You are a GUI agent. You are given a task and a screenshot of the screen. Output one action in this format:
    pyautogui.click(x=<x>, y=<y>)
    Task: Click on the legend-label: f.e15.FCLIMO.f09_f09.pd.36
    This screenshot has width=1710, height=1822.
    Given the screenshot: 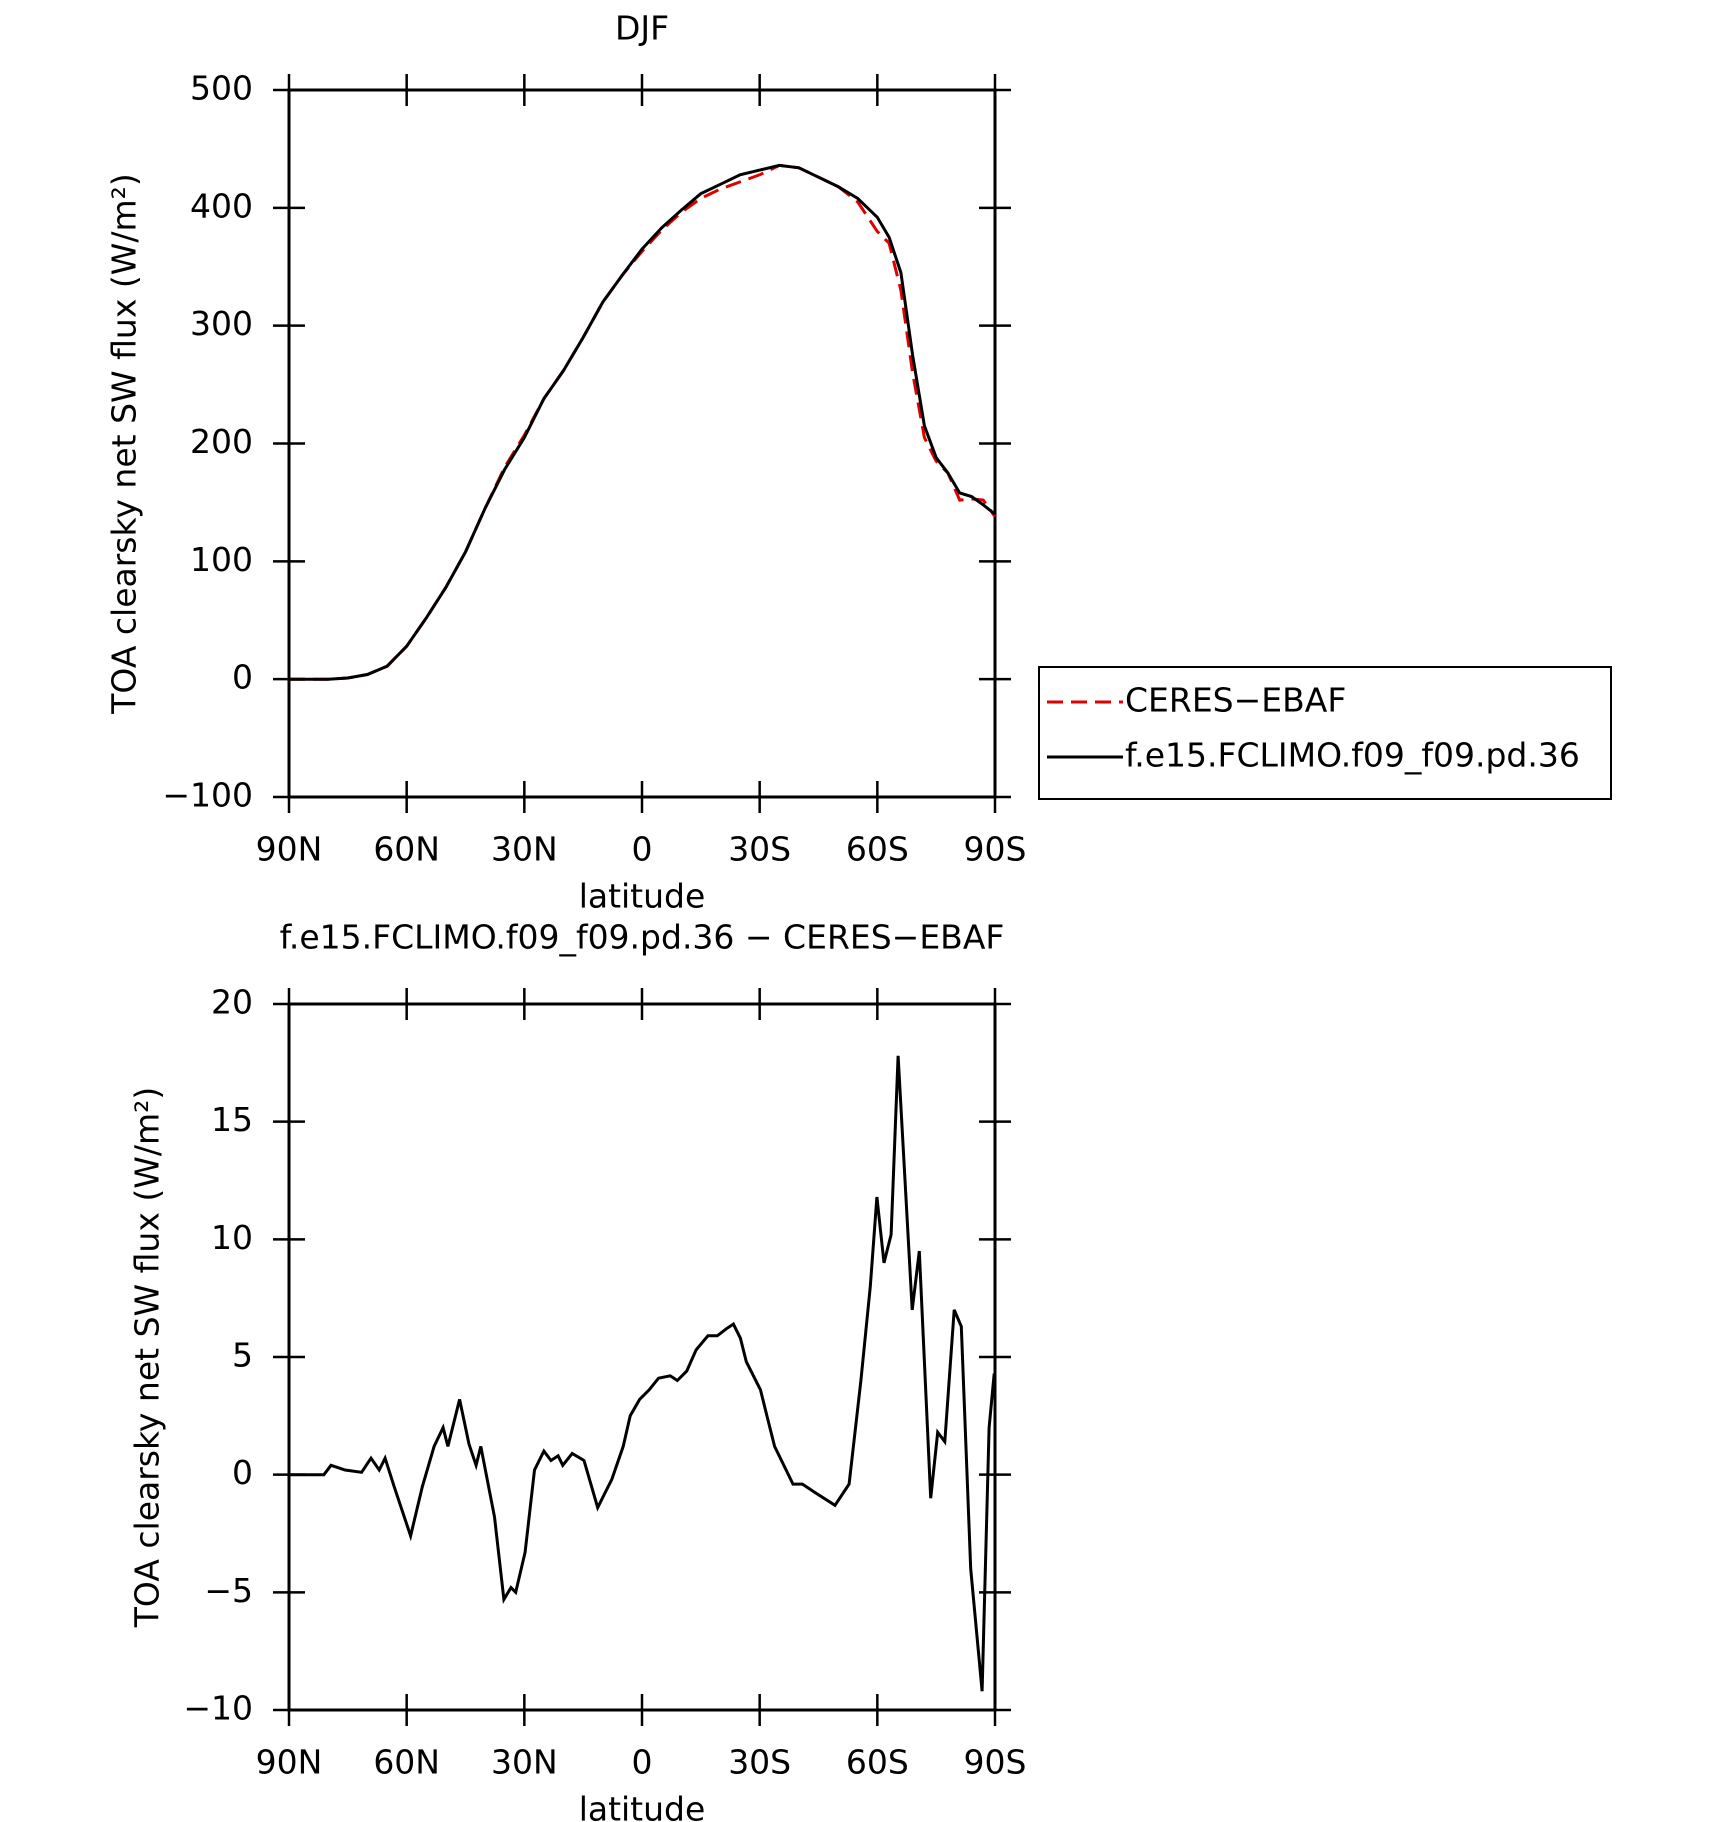 What is the action you would take?
    pyautogui.click(x=1352, y=755)
    